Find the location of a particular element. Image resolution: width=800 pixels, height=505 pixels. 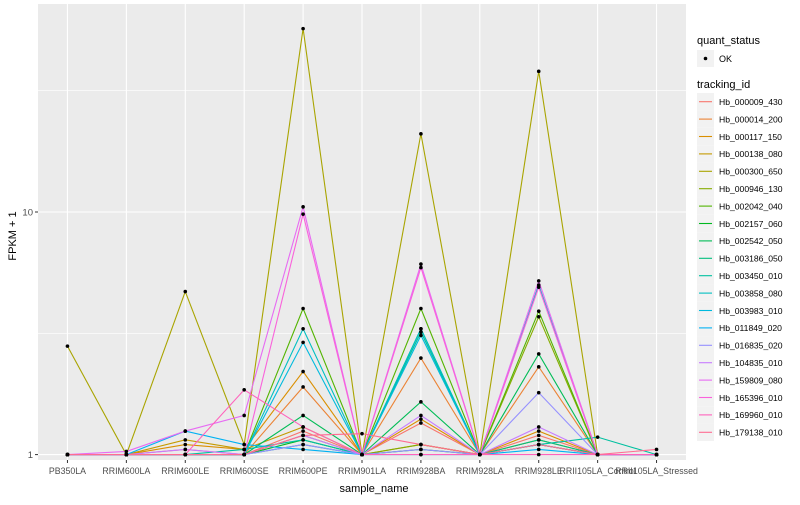

shape-legend-dot is located at coordinates (705, 58).